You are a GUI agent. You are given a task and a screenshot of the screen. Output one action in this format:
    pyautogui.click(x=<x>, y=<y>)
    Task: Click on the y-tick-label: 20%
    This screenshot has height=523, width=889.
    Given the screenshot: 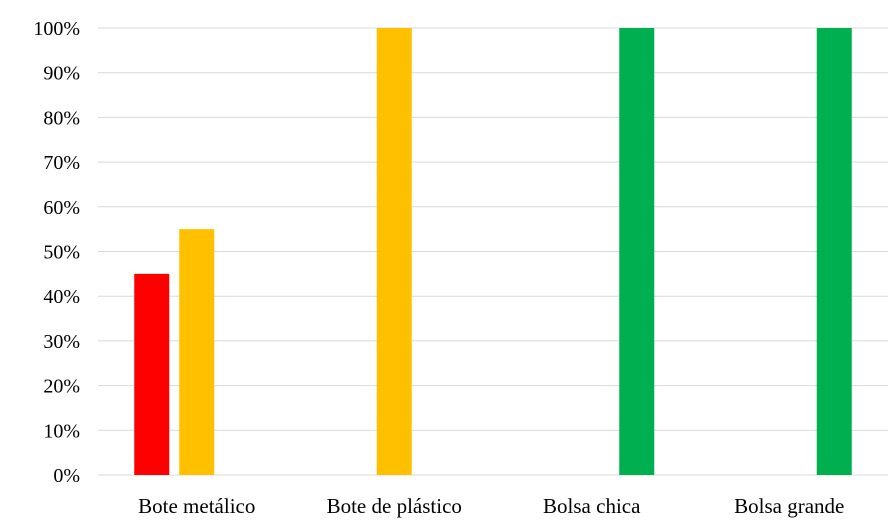 What is the action you would take?
    pyautogui.click(x=61, y=387)
    